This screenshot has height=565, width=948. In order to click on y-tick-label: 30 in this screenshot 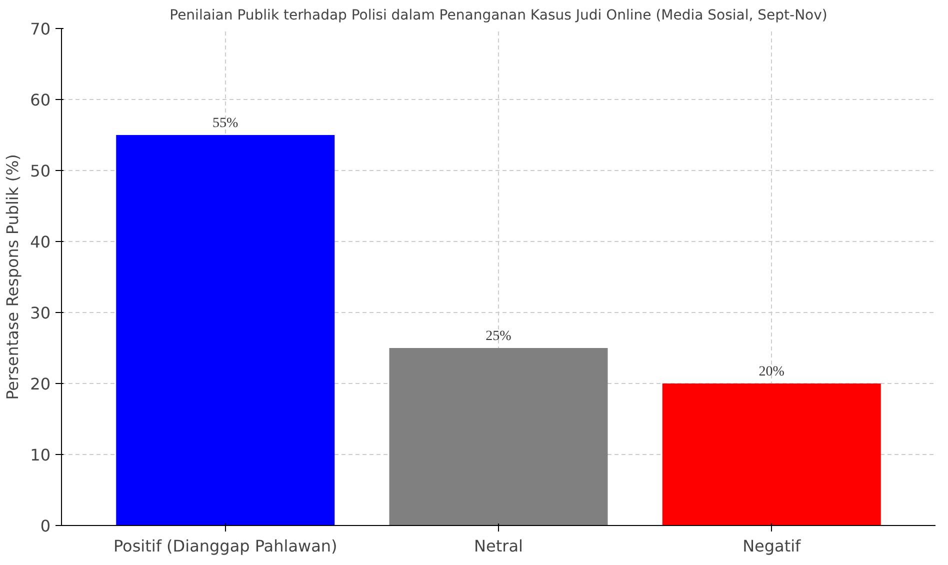, I will do `click(40, 313)`.